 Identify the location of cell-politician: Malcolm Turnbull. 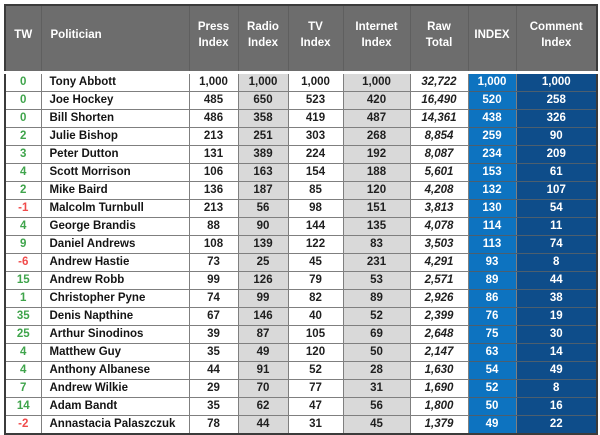
(115, 208).